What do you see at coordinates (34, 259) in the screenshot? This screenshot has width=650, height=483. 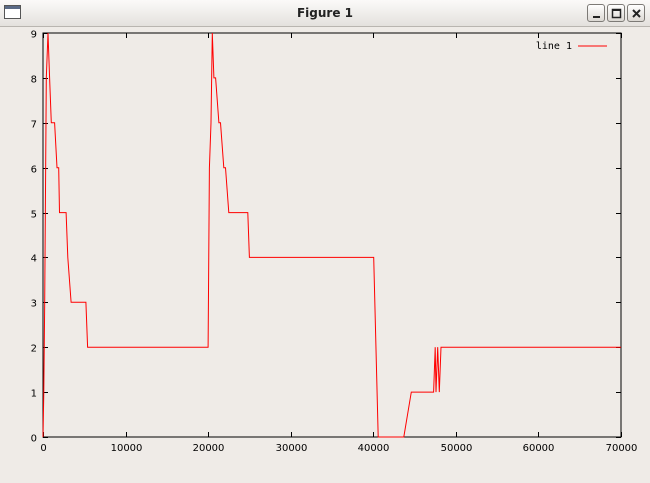 I see `y-tick-label: 4` at bounding box center [34, 259].